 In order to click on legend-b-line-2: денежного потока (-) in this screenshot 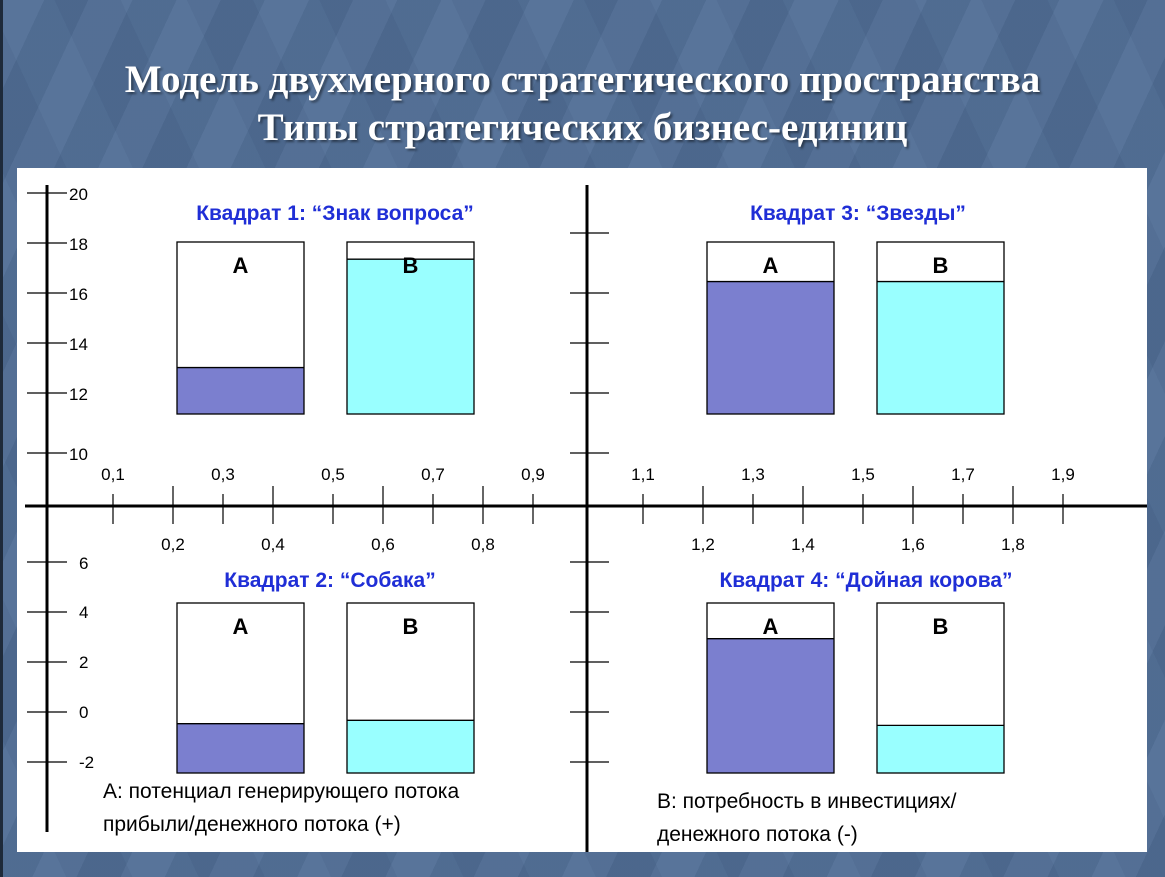, I will do `click(757, 834)`.